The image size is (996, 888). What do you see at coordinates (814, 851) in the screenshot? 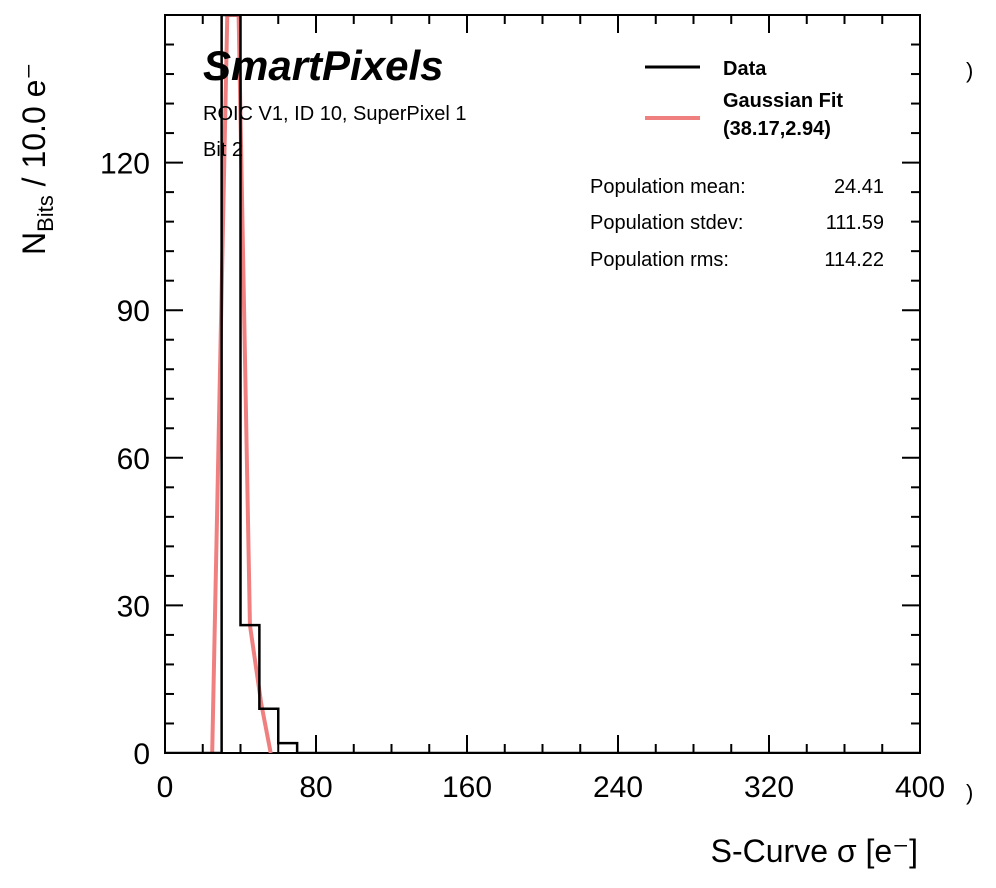
I see `x-axis-title: S-Curve σ [e⁻]` at bounding box center [814, 851].